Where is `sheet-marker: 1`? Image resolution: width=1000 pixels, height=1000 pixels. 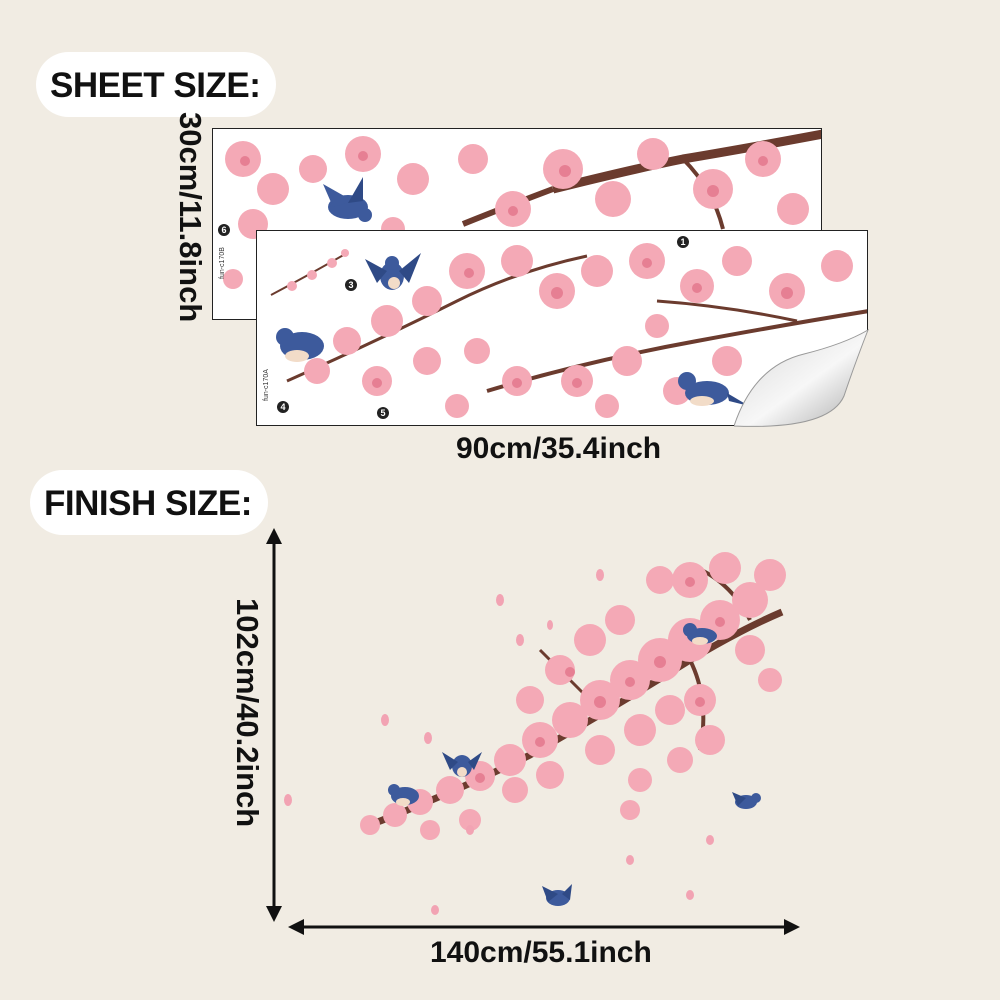 sheet-marker: 1 is located at coordinates (683, 242).